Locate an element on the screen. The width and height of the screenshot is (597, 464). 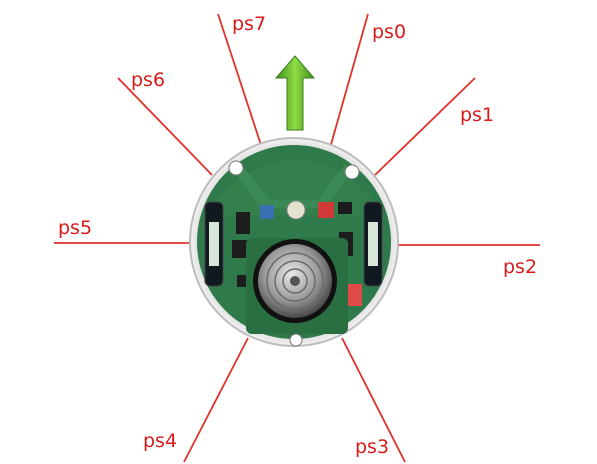
ps7-line is located at coordinates (240, 81).